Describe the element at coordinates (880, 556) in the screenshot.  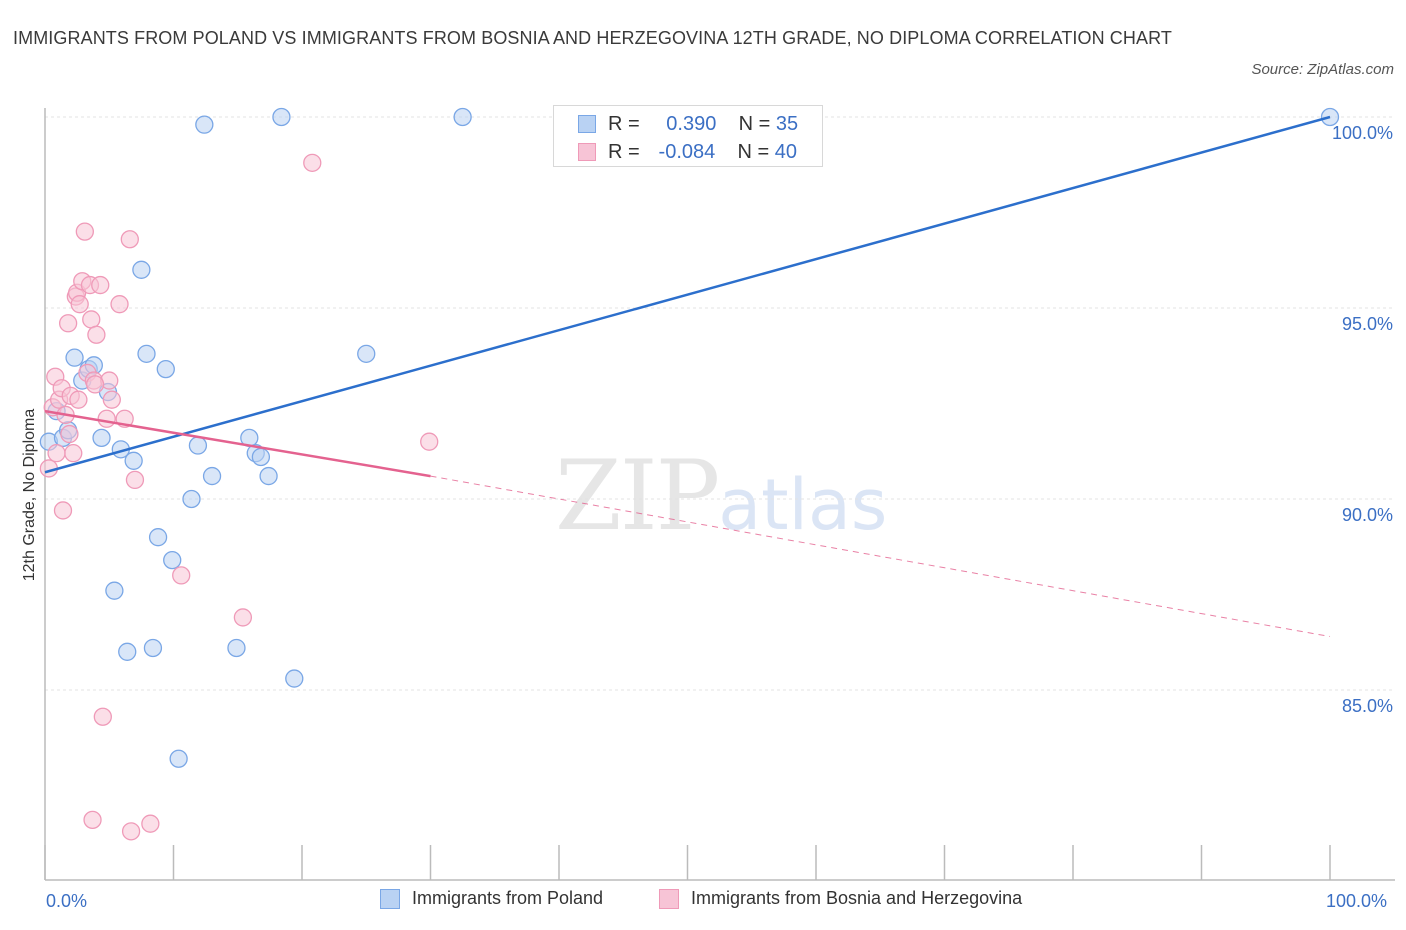
I see `bosnia-trend-extension` at that location.